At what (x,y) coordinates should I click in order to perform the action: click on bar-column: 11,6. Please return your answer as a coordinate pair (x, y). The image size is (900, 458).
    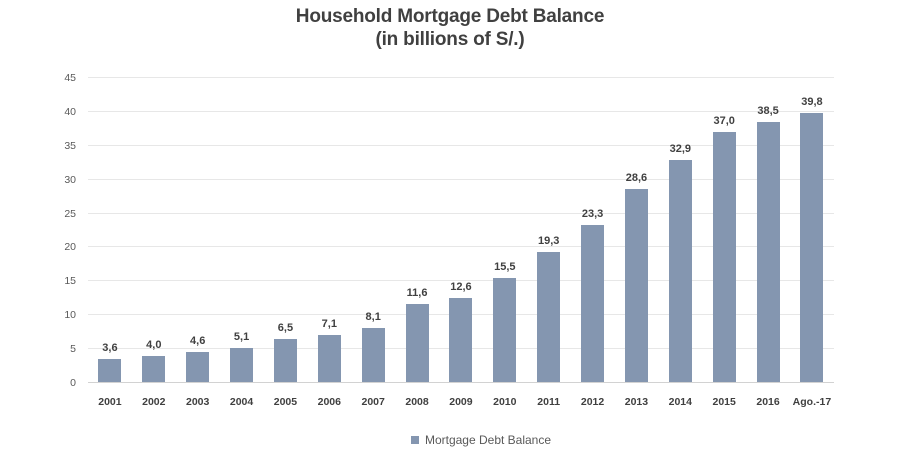
    Looking at the image, I should click on (417, 230).